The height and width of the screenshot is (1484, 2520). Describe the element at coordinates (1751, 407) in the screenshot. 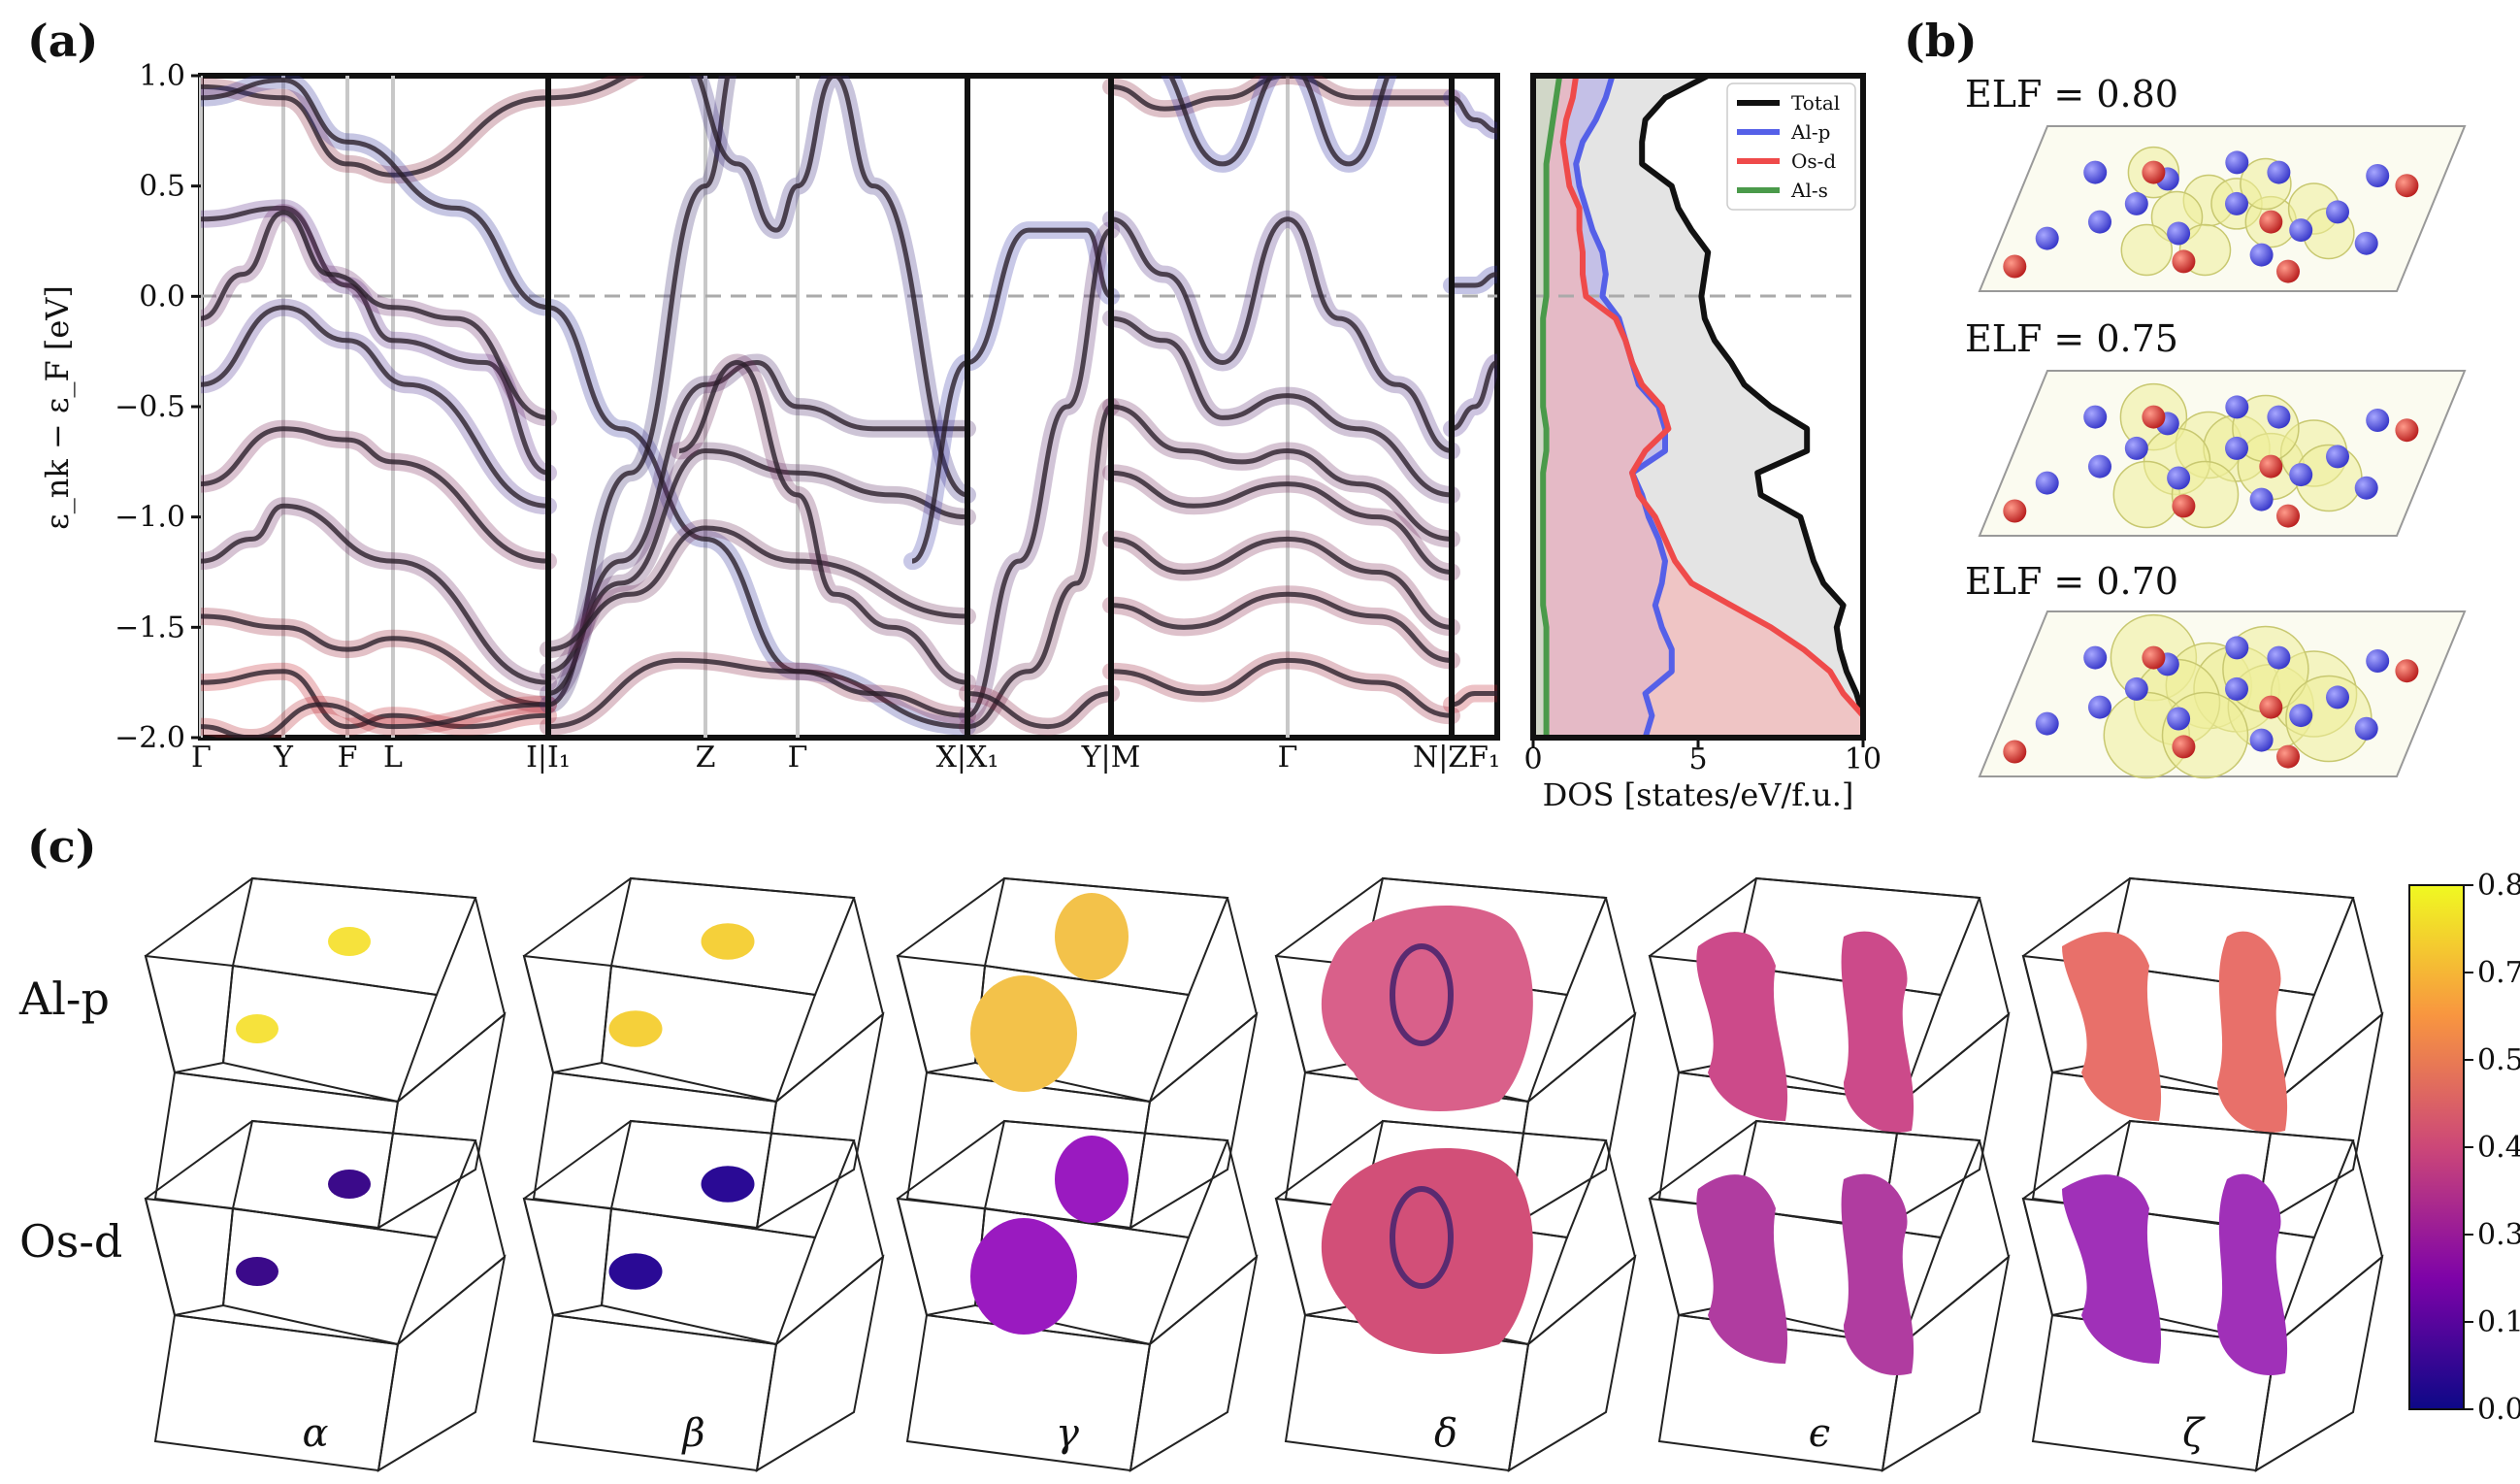

I see `dos-line-total` at that location.